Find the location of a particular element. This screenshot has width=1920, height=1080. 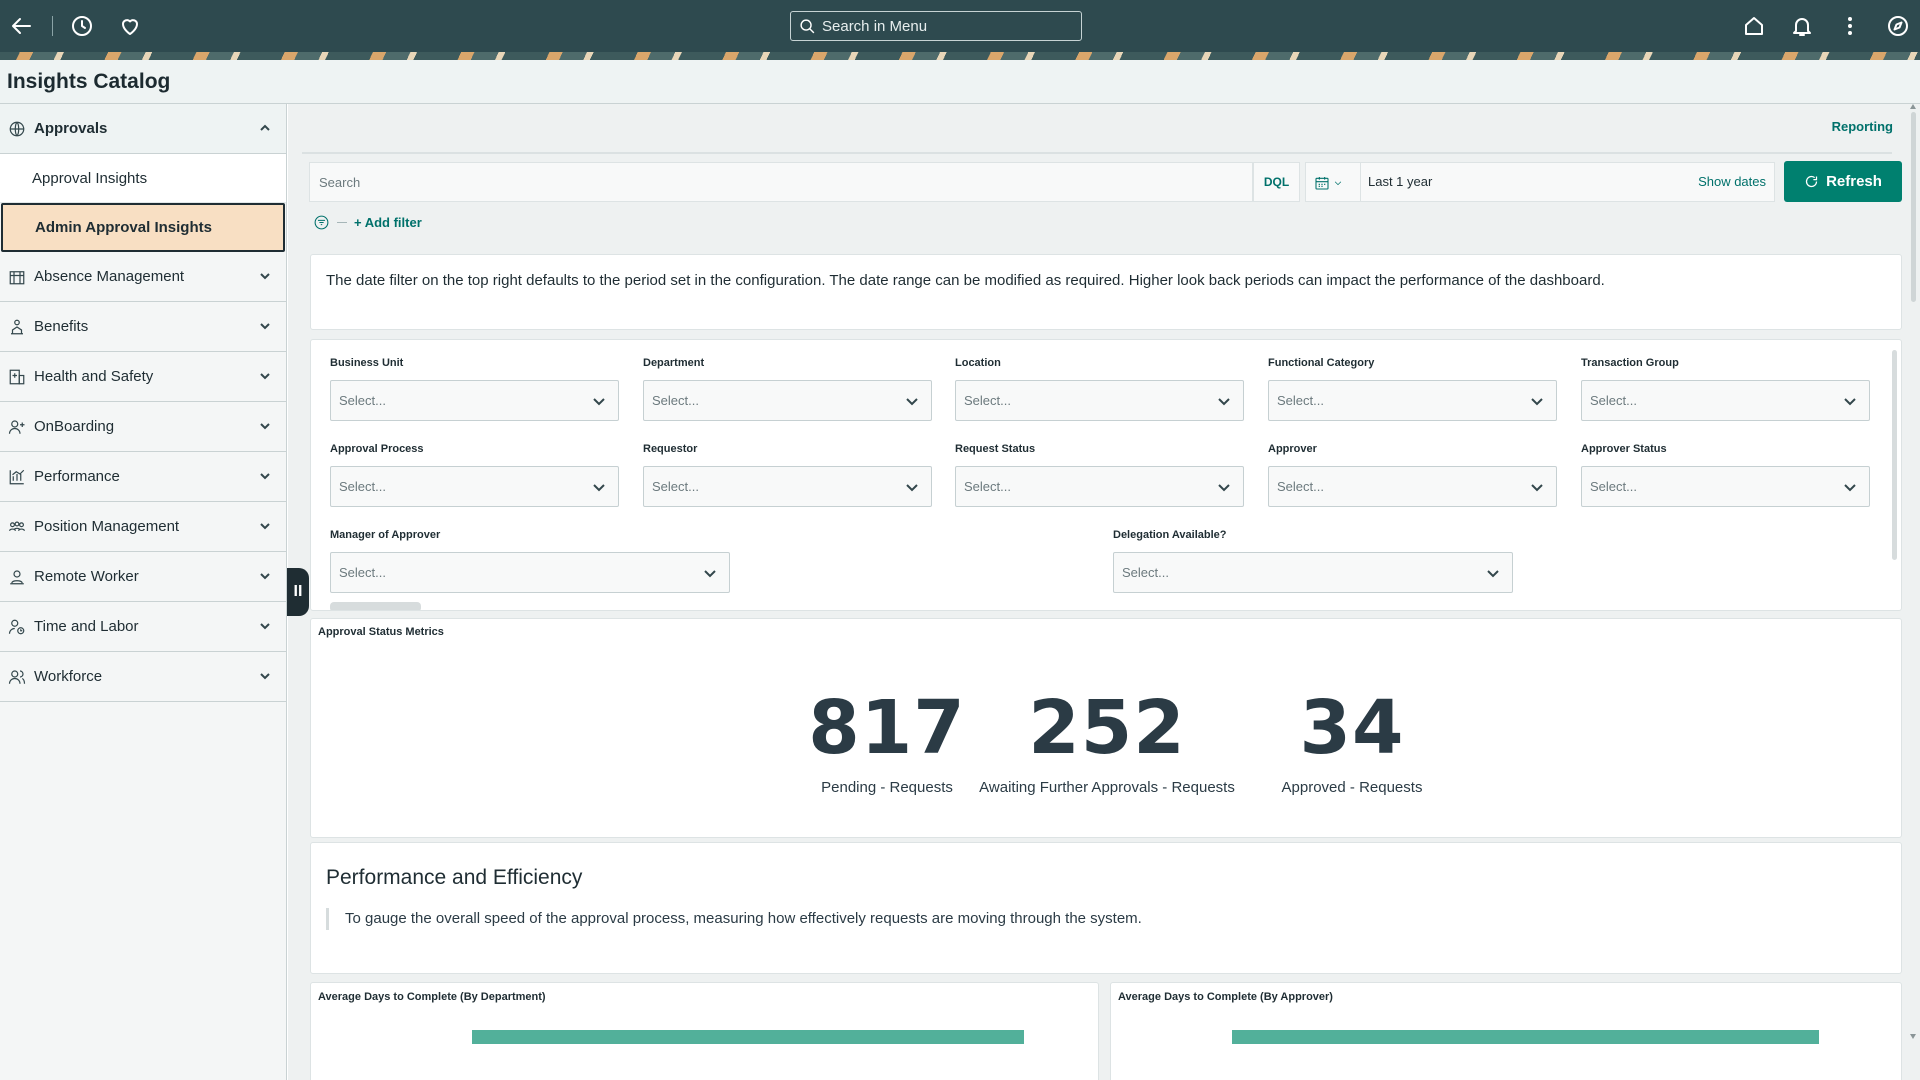

time-range-picker: Last 1 year Show dates is located at coordinates (1540, 182).